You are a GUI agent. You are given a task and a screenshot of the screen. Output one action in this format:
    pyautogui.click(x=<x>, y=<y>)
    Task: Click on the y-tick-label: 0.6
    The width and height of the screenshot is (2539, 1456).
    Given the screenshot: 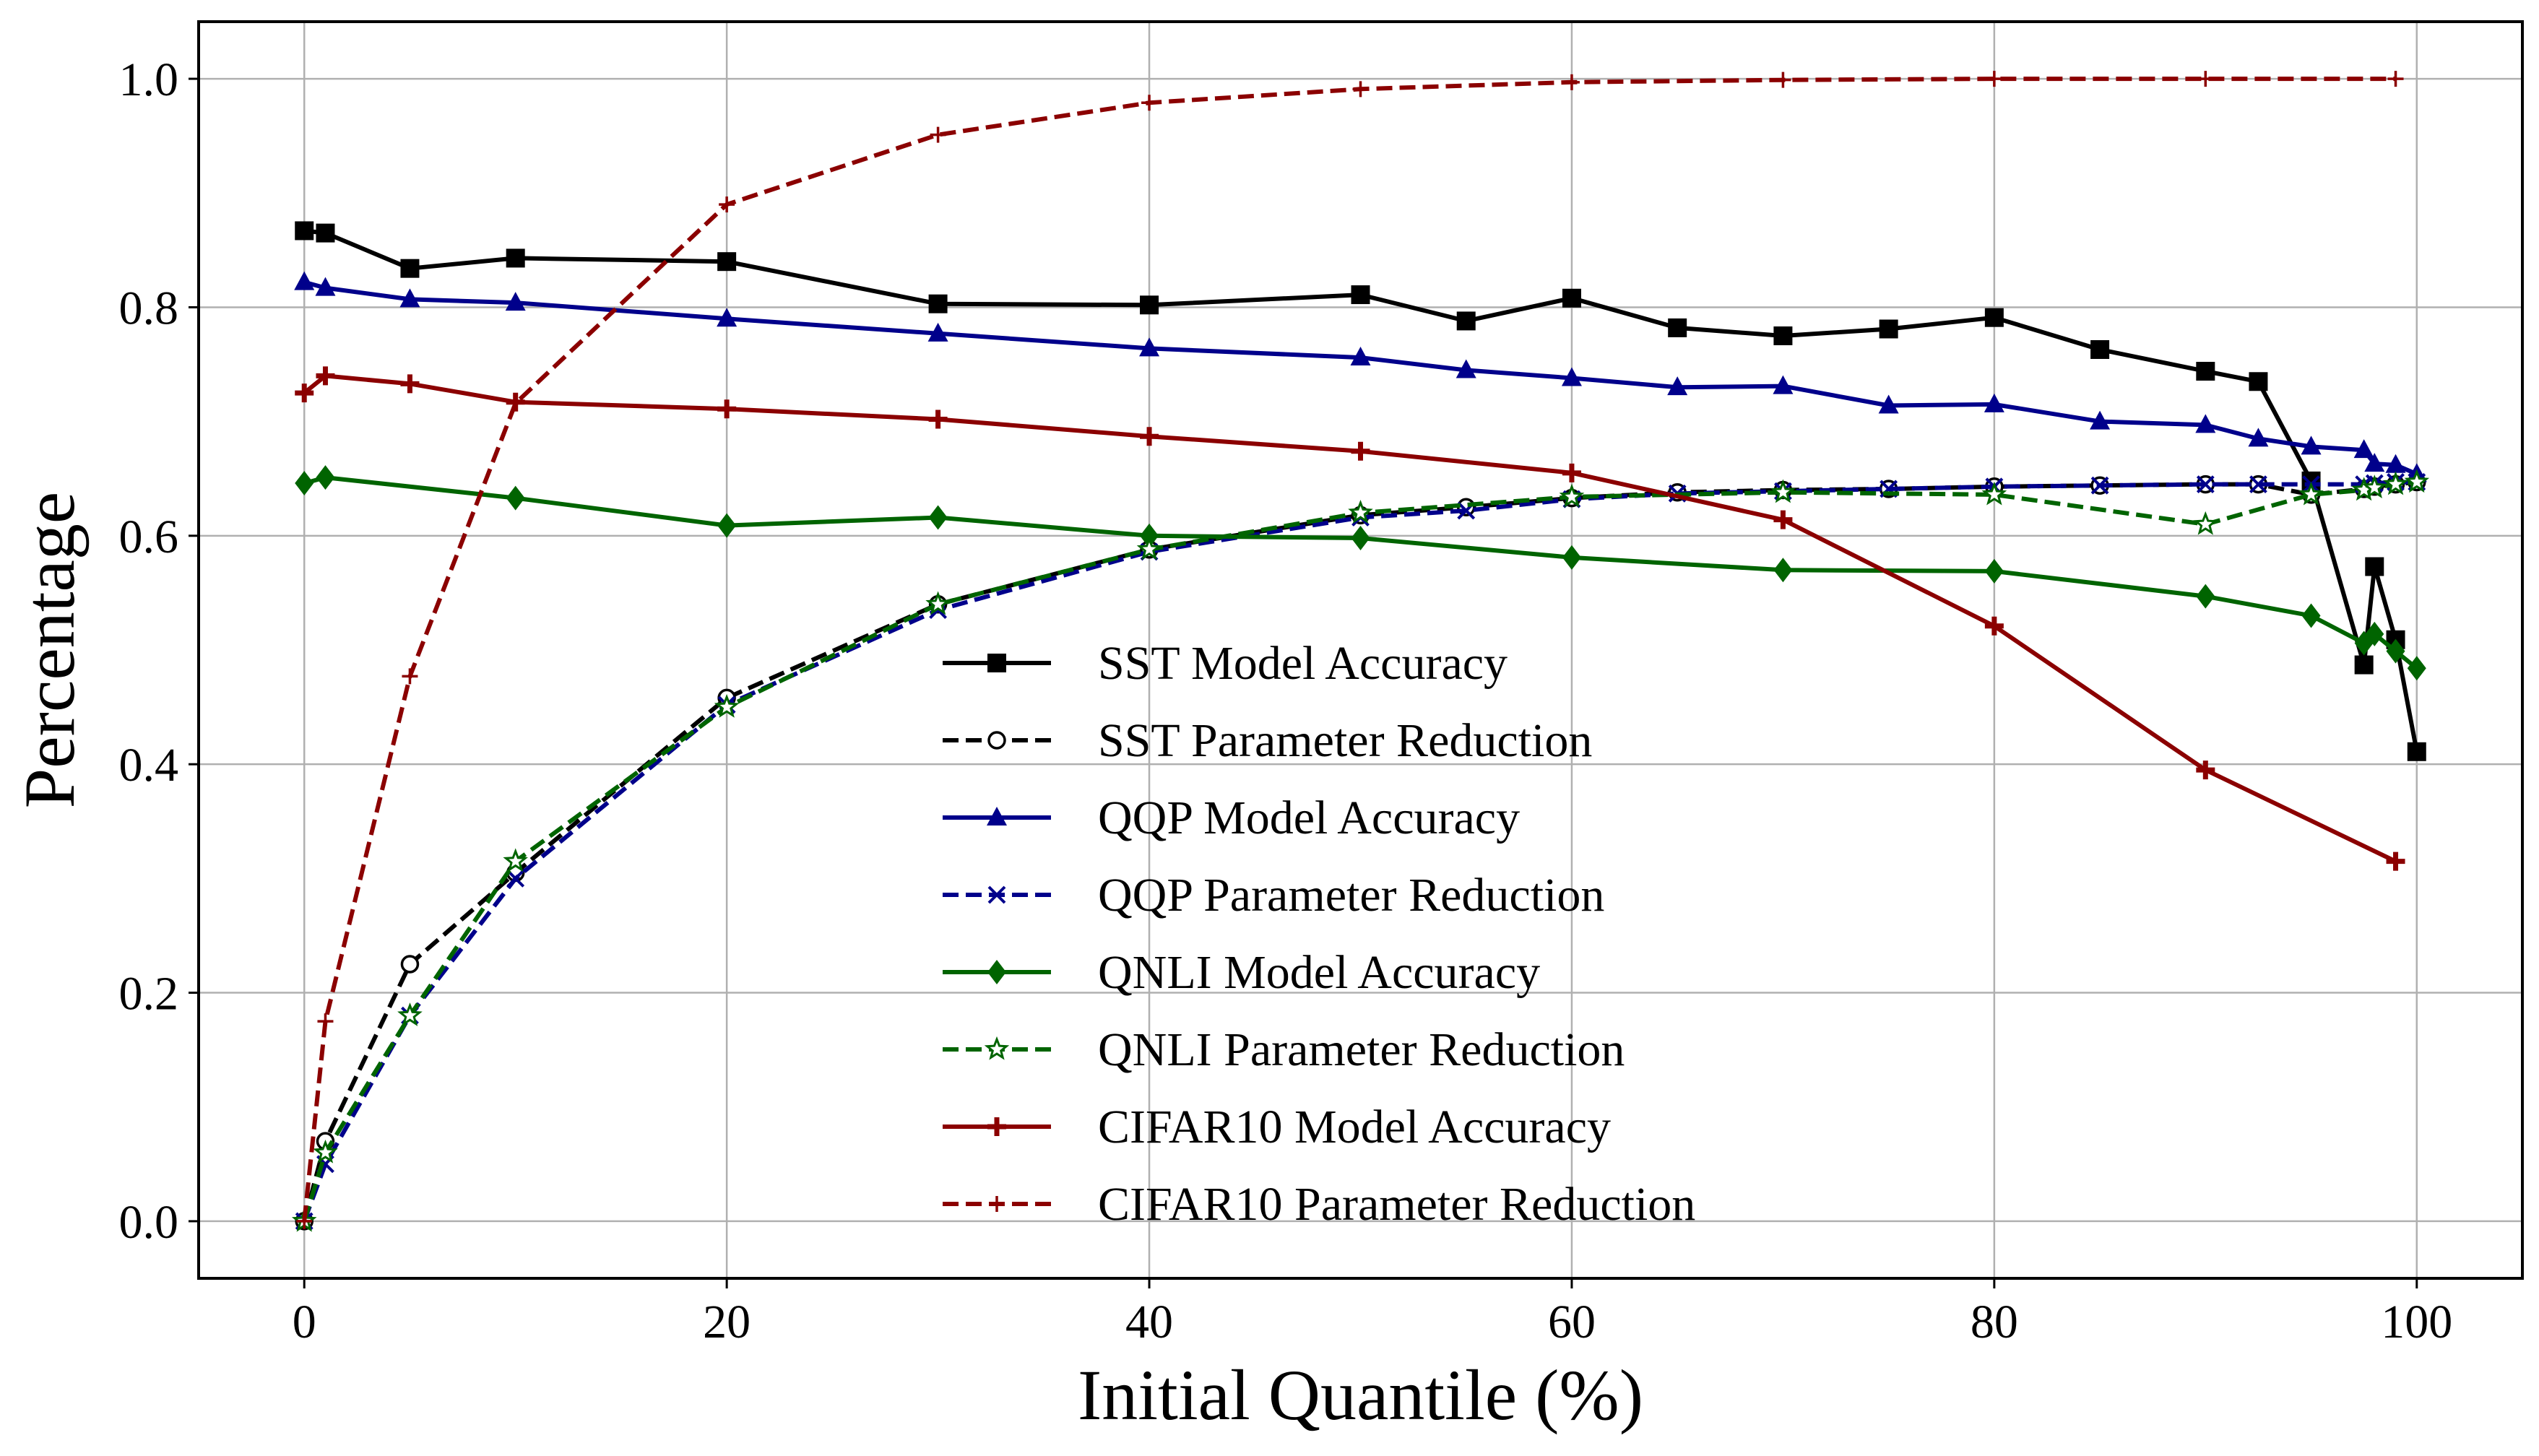 What is the action you would take?
    pyautogui.click(x=149, y=537)
    